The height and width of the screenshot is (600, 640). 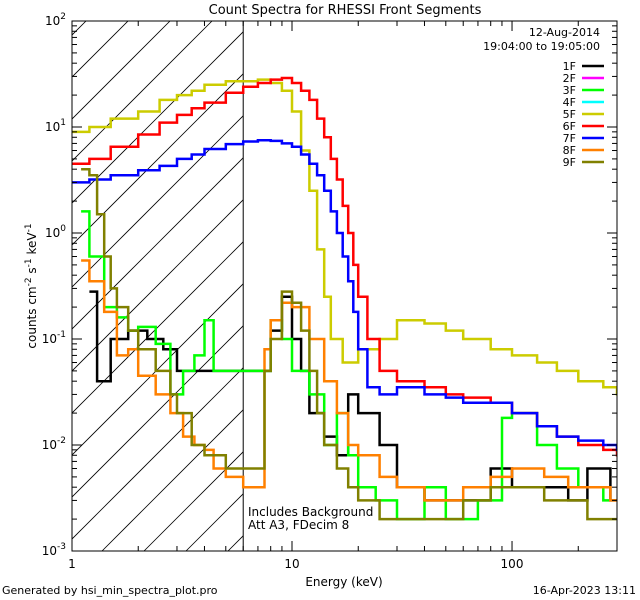 I want to click on x-tick-label-10: 10, so click(x=291, y=564).